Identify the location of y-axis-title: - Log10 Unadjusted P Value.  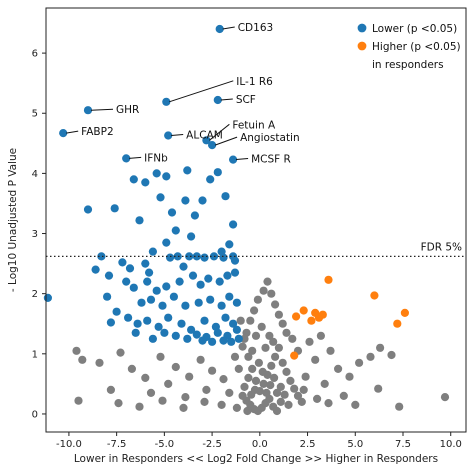
(13, 220).